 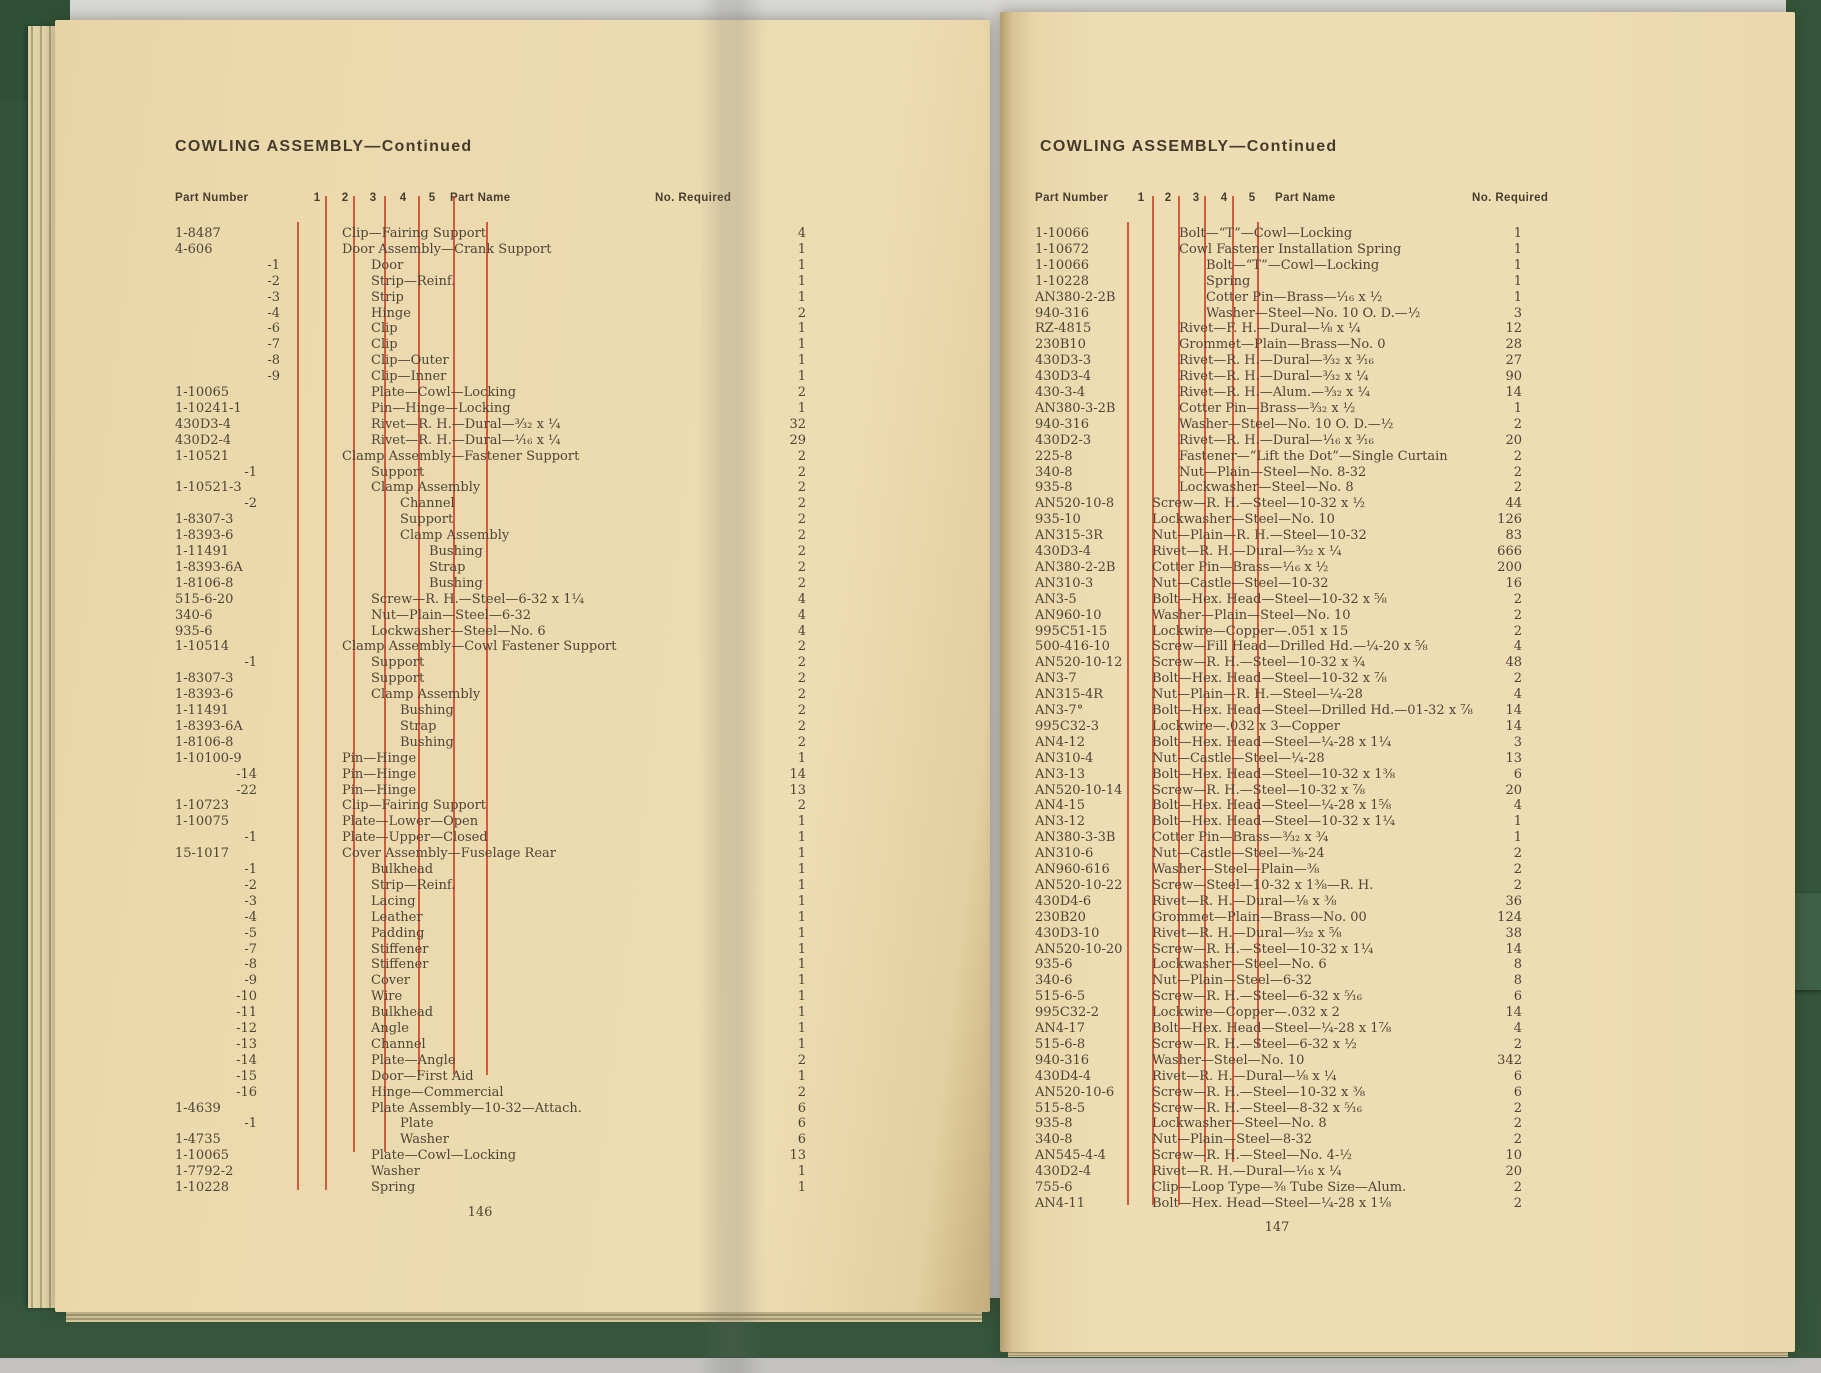 What do you see at coordinates (479, 647) in the screenshot?
I see `part-name-cell: Clamp Assembly—Cowl Fastener Support` at bounding box center [479, 647].